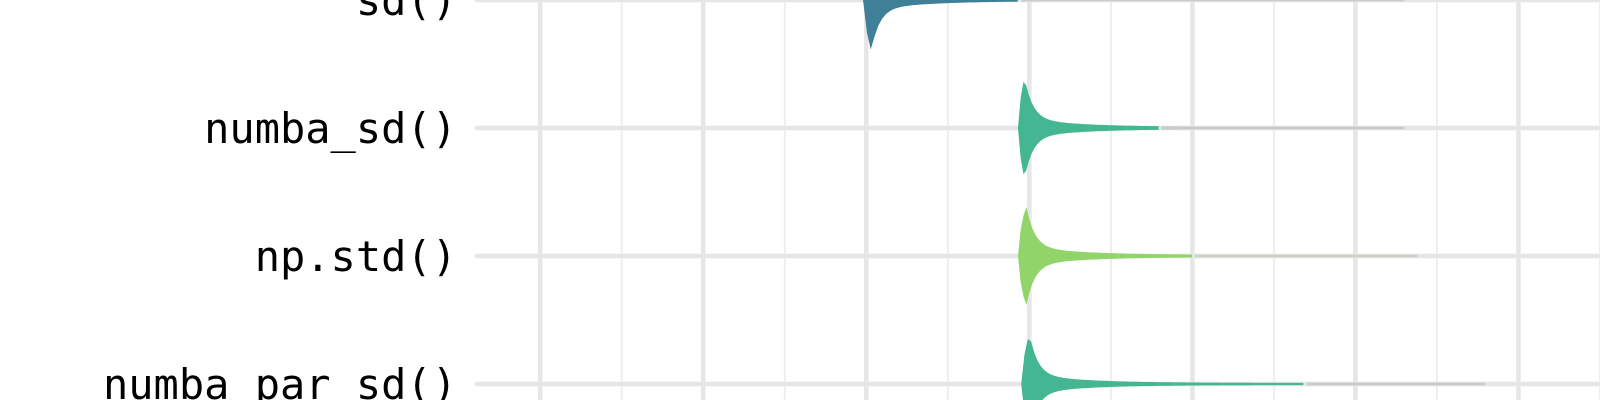  What do you see at coordinates (406, 12) in the screenshot?
I see `category-label: sd()` at bounding box center [406, 12].